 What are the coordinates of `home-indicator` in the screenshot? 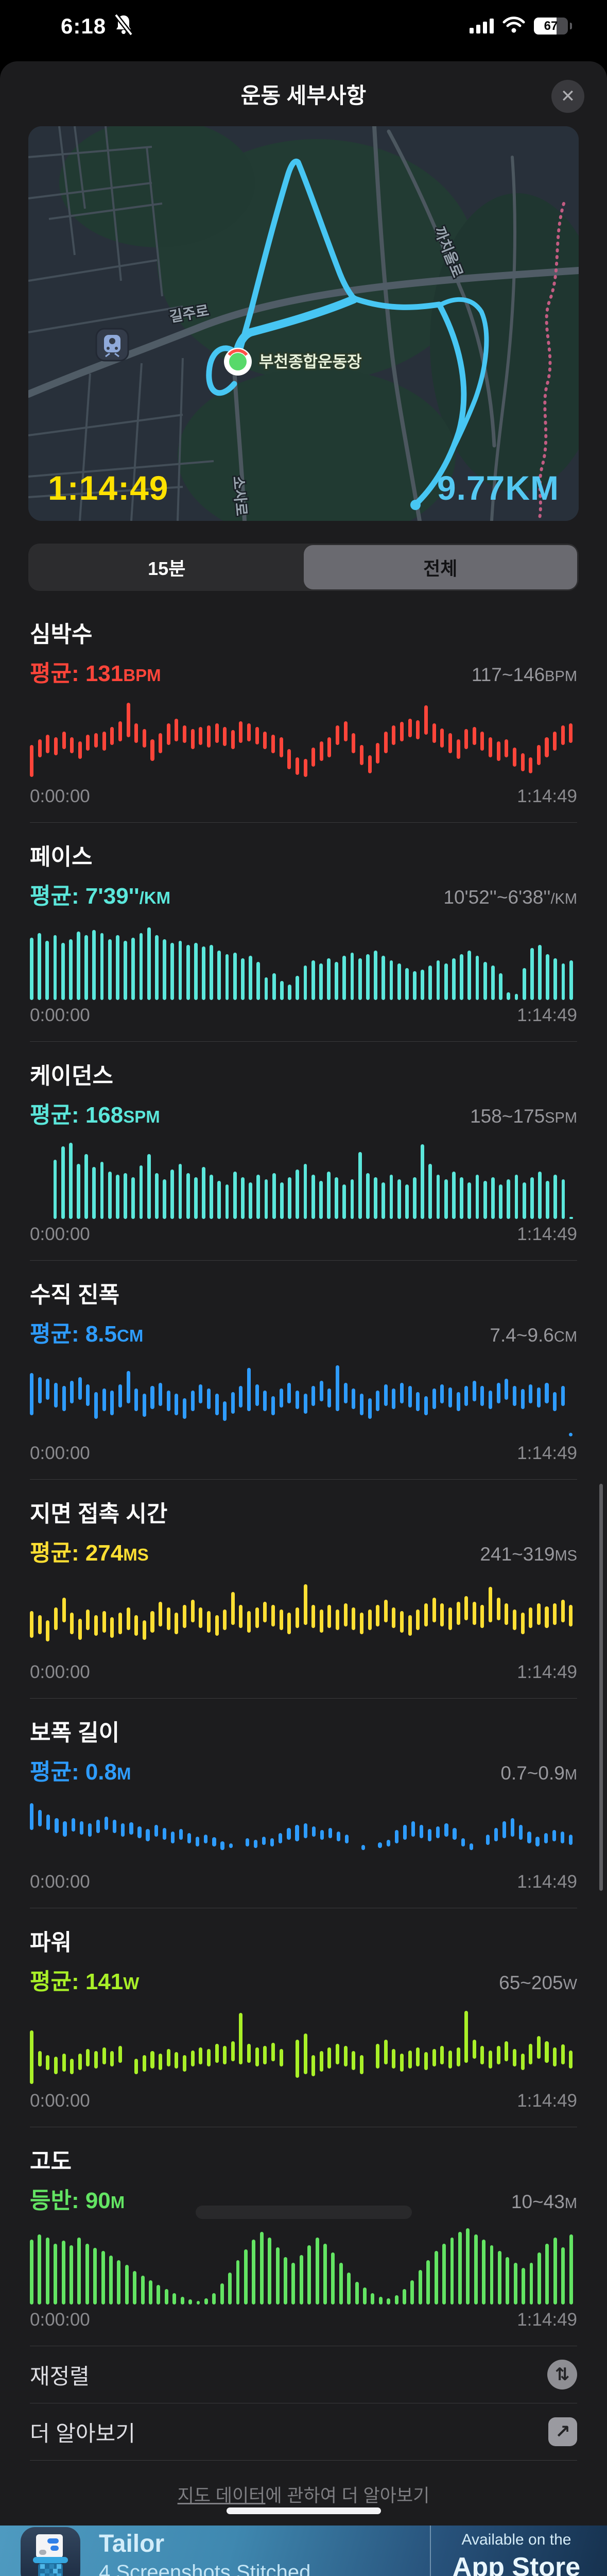 It's located at (303, 2510).